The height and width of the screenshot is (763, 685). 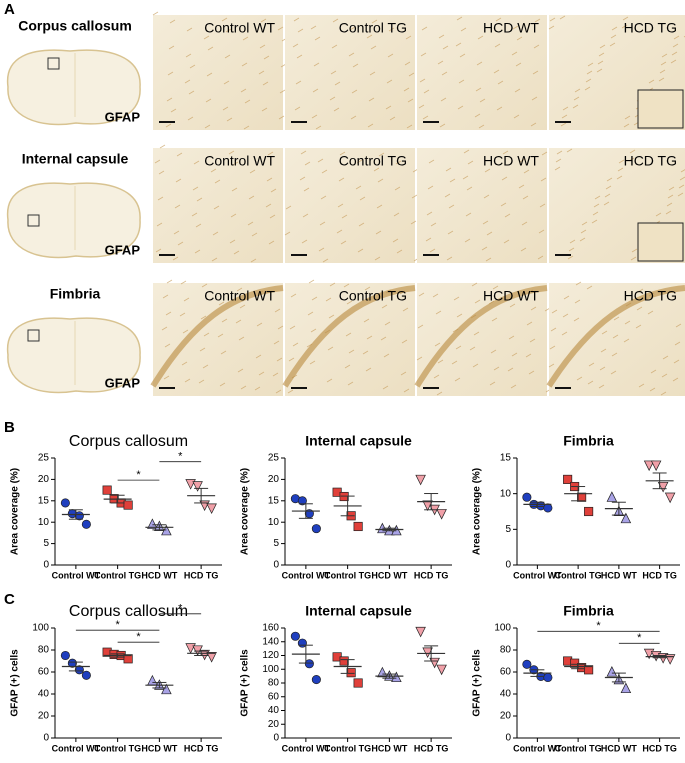 What do you see at coordinates (76, 748) in the screenshot?
I see `x-tick-label: Control WT` at bounding box center [76, 748].